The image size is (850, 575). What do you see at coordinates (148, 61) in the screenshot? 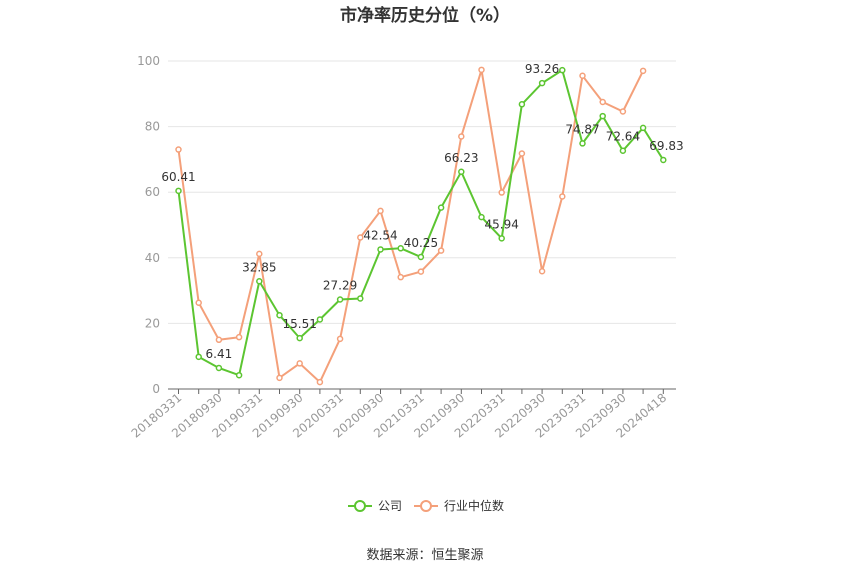
I see `y-tick-label: 100` at bounding box center [148, 61].